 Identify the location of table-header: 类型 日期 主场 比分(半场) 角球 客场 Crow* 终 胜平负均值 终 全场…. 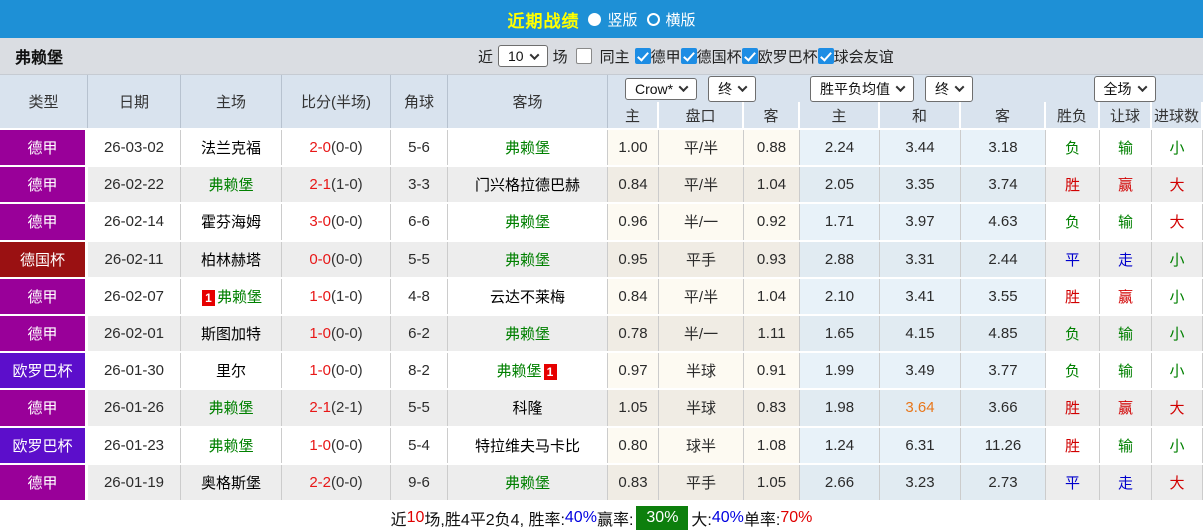
(601, 102).